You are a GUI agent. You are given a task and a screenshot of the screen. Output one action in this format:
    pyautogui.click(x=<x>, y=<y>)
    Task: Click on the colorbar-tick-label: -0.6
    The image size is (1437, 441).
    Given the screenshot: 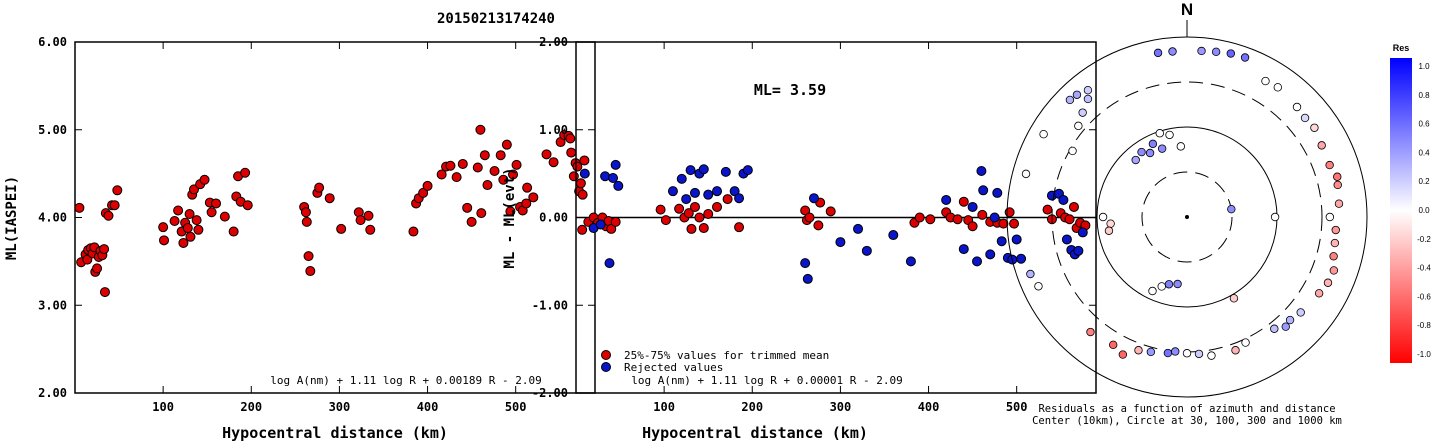 What is the action you would take?
    pyautogui.click(x=1424, y=296)
    